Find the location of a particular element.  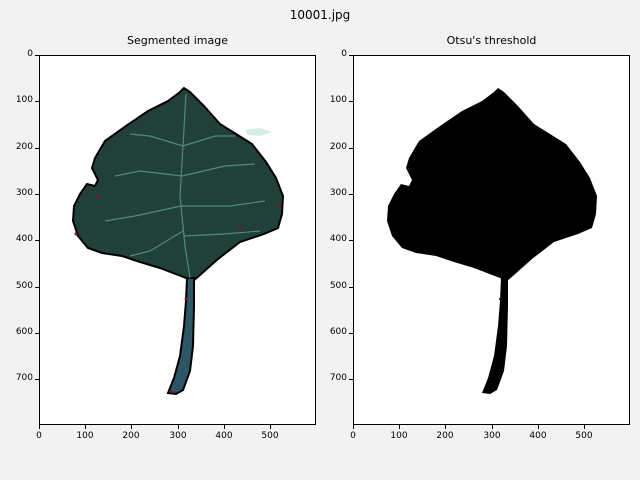

stem-mask is located at coordinates (495, 336).